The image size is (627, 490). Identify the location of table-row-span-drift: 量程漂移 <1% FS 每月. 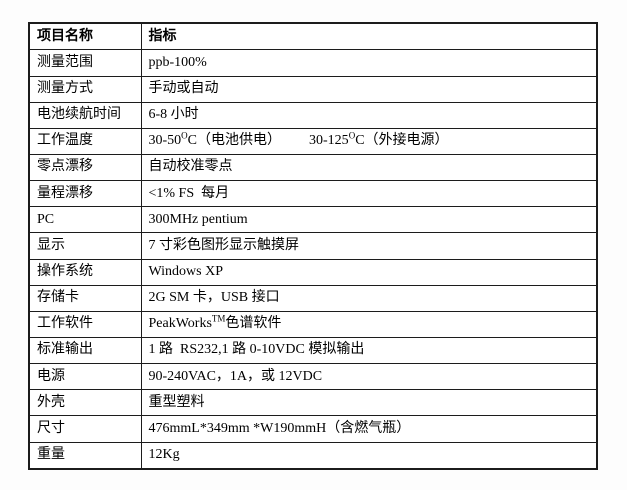
(313, 194).